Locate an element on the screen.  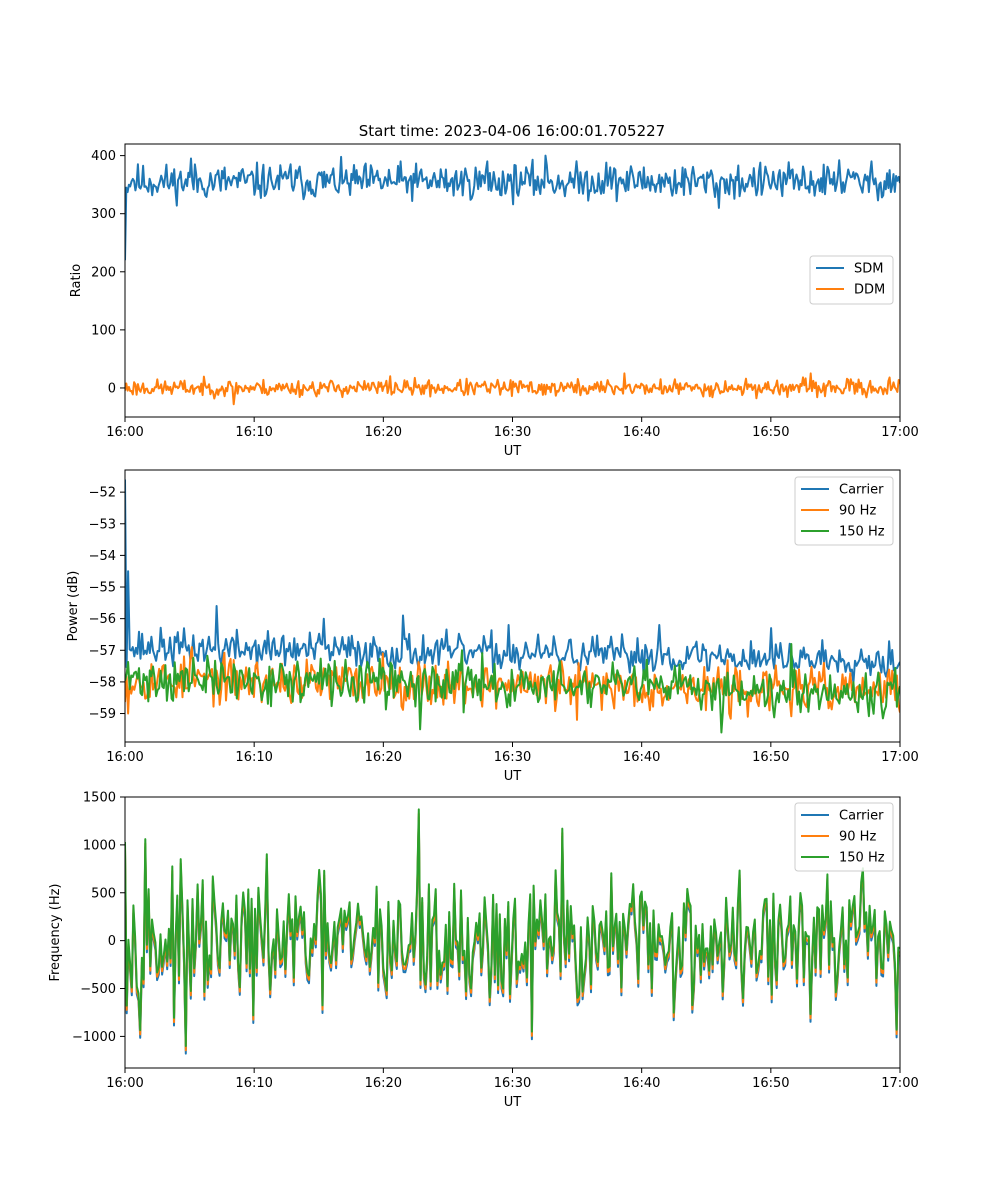
y-tick-label: −500 is located at coordinates (98, 989).